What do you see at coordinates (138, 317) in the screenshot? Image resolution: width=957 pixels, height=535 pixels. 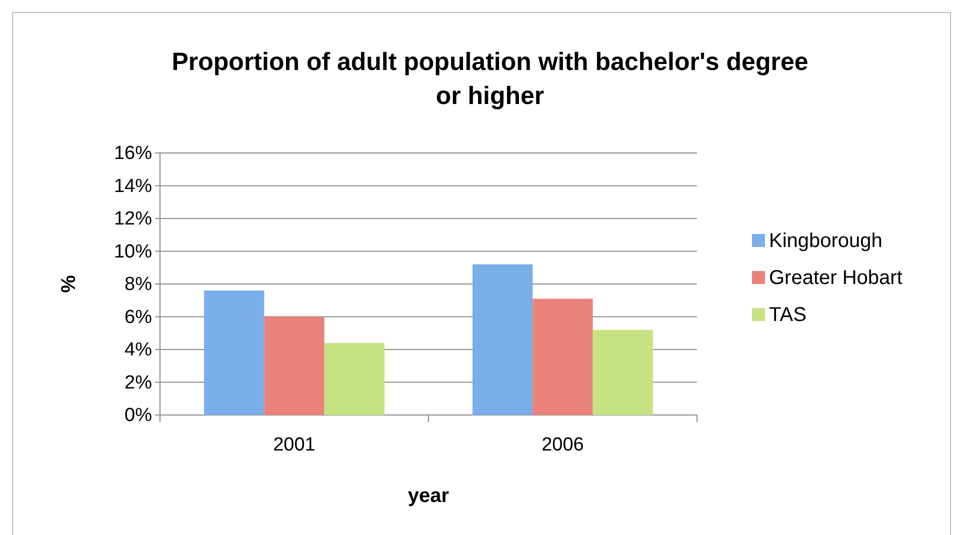 I see `y-tick-label: 6%` at bounding box center [138, 317].